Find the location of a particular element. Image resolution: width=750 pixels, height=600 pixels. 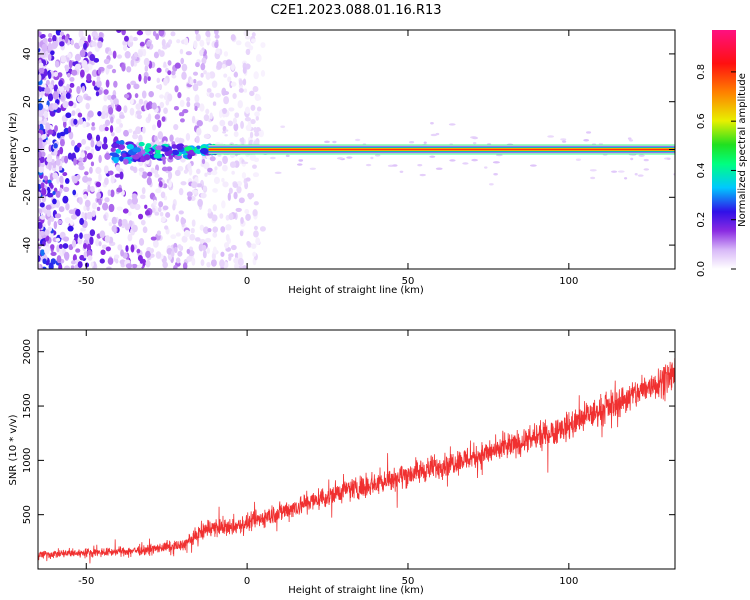

spectrogram-y-tick-label: 40 is located at coordinates (27, 54).